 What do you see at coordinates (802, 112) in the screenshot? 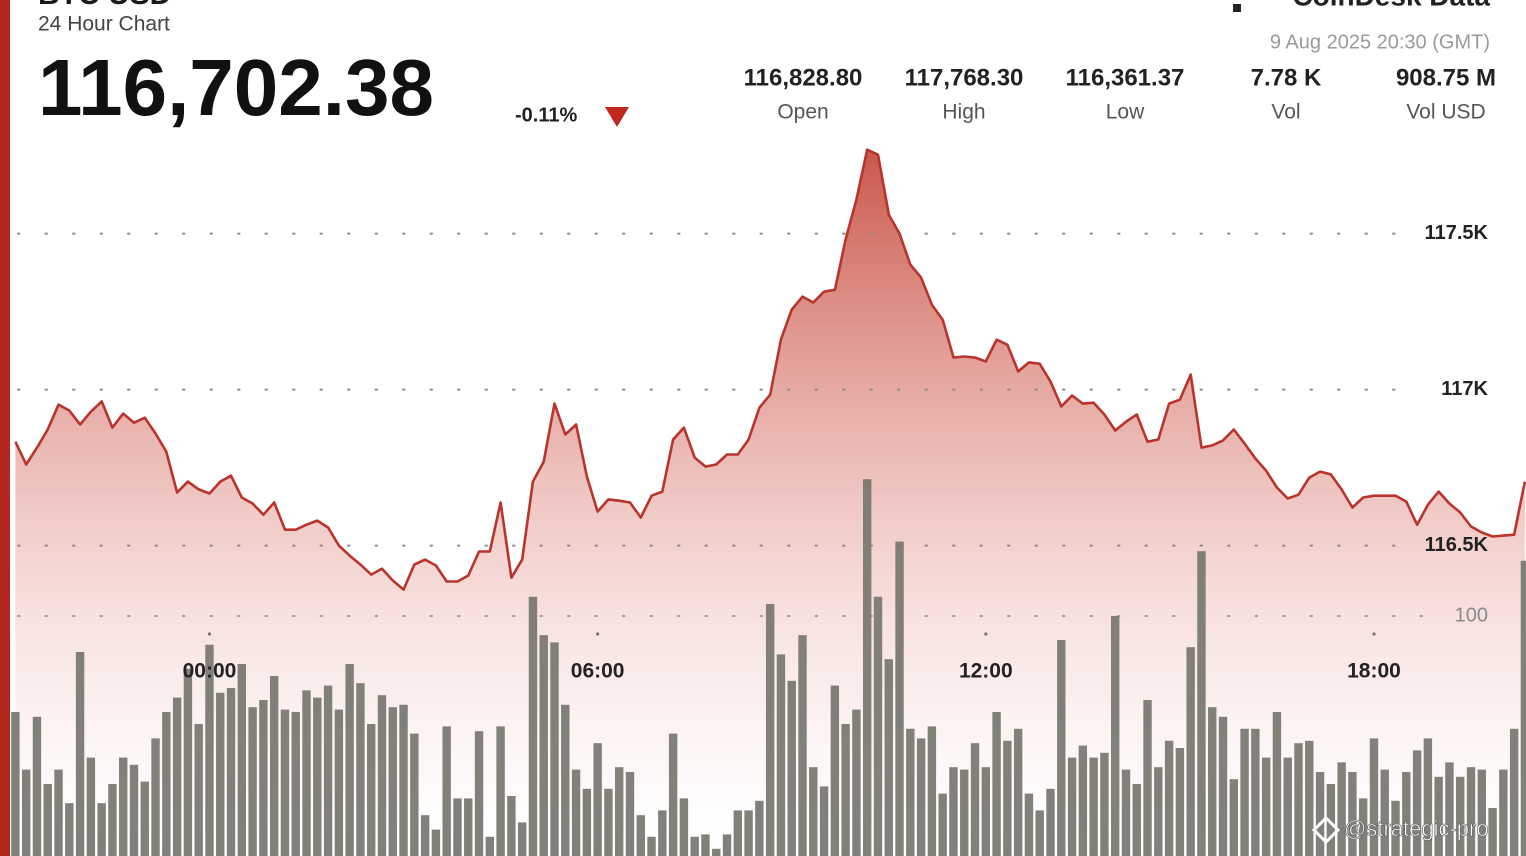
I see `stat-label: Open` at bounding box center [802, 112].